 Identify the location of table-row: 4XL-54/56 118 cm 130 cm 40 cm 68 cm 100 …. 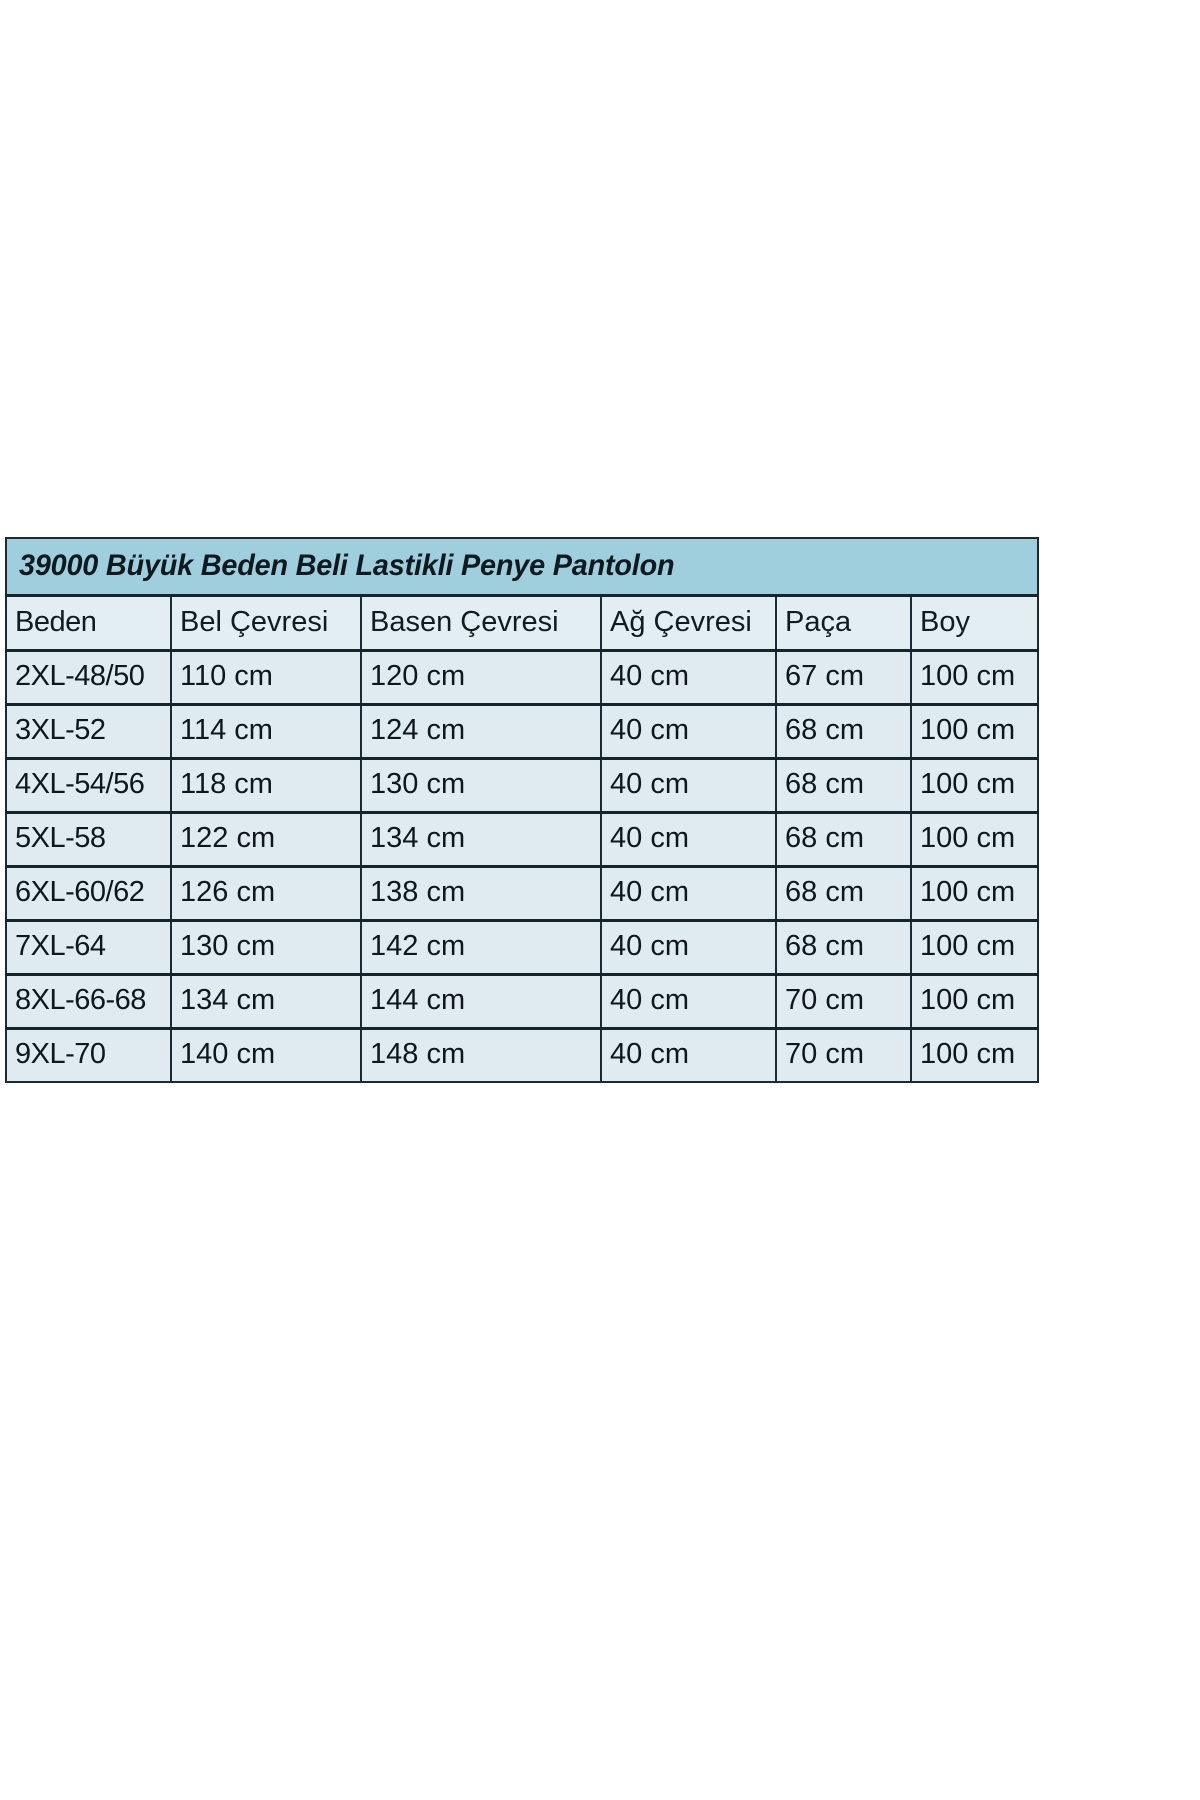
(522, 786).